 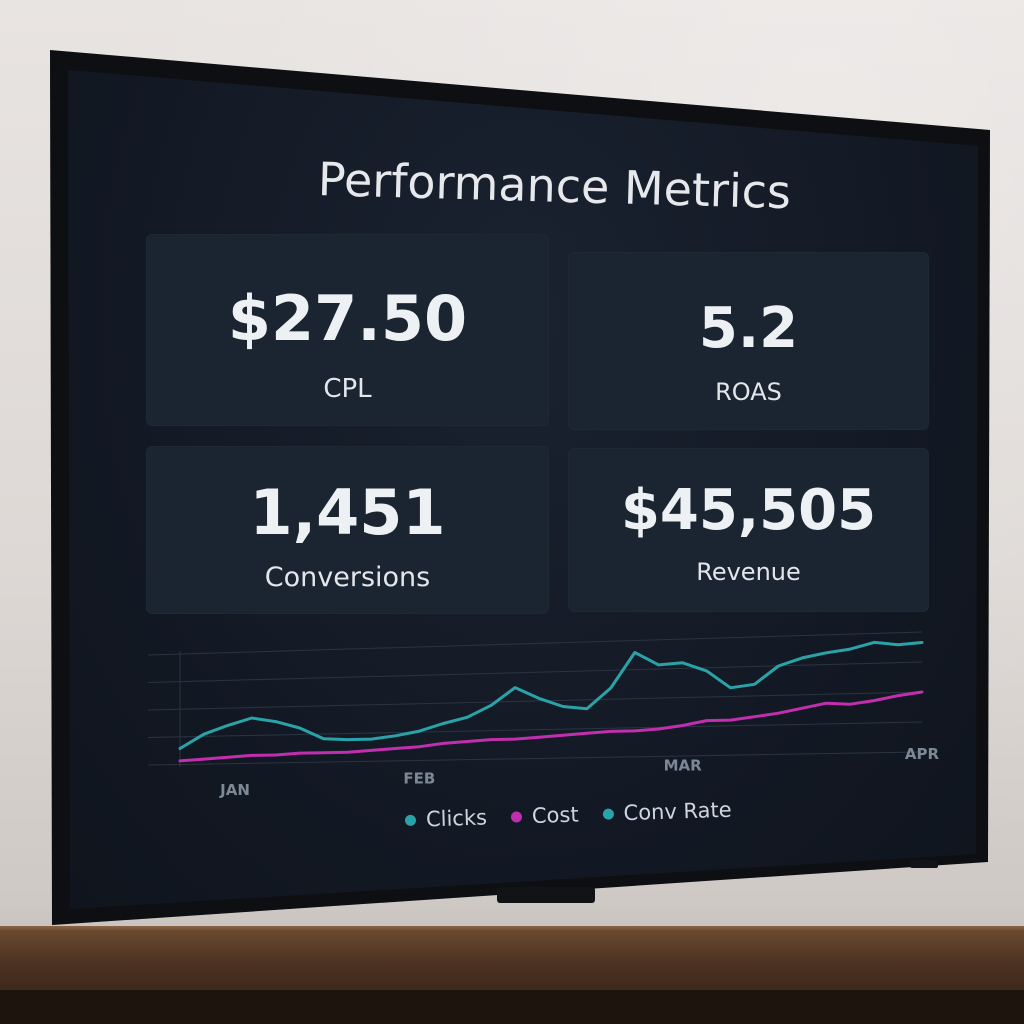 I want to click on metric-value-cpl: $27.50, so click(x=347, y=318).